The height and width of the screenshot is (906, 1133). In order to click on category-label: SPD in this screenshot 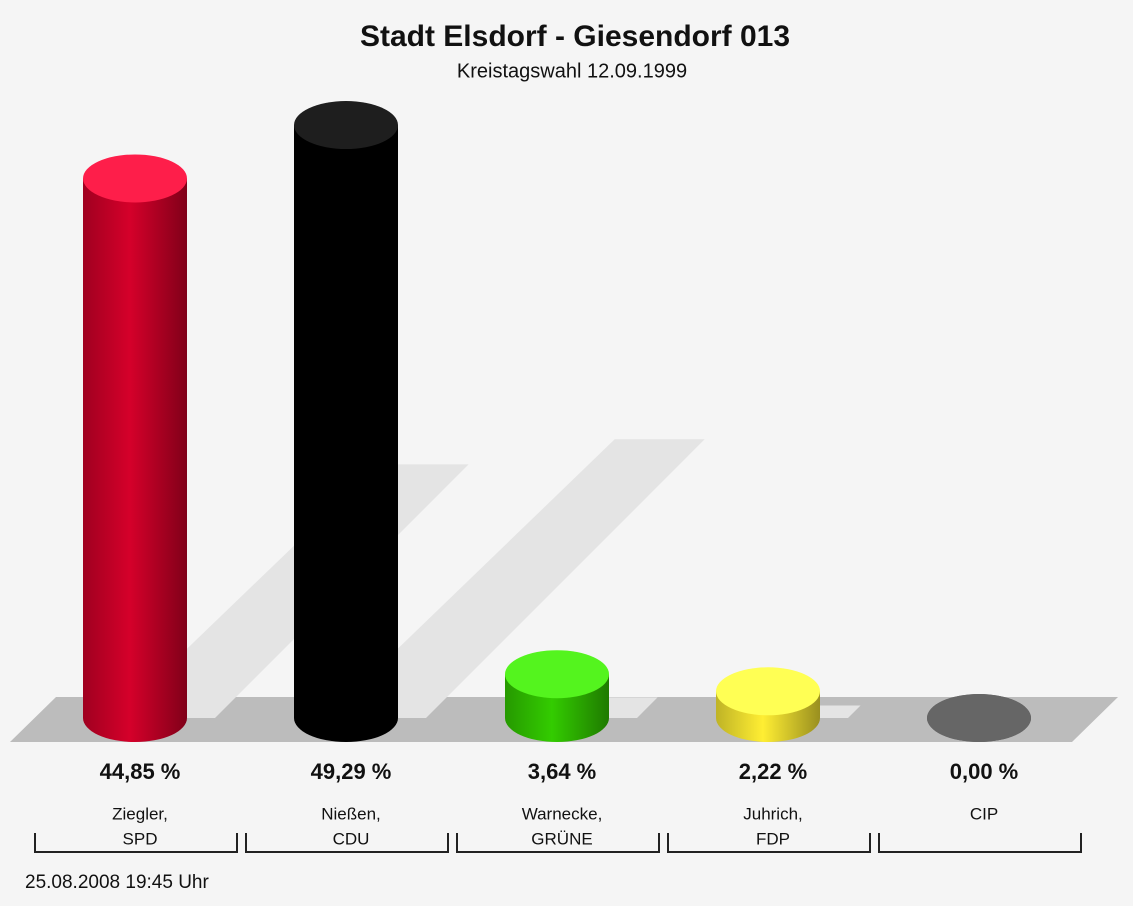, I will do `click(140, 838)`.